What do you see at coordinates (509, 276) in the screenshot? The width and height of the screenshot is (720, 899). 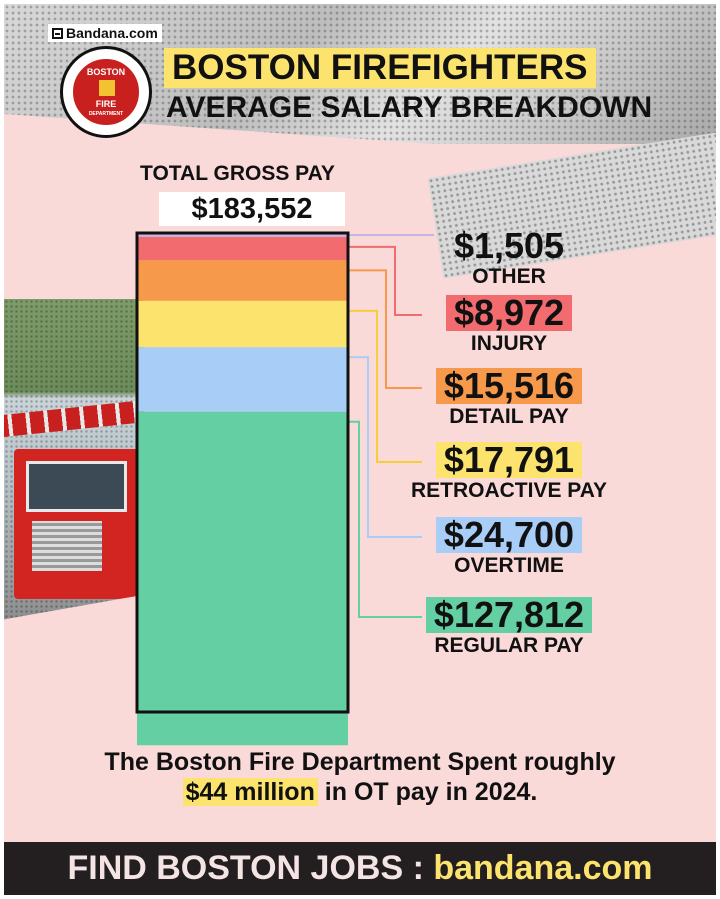 I see `segment-name: OTHER` at bounding box center [509, 276].